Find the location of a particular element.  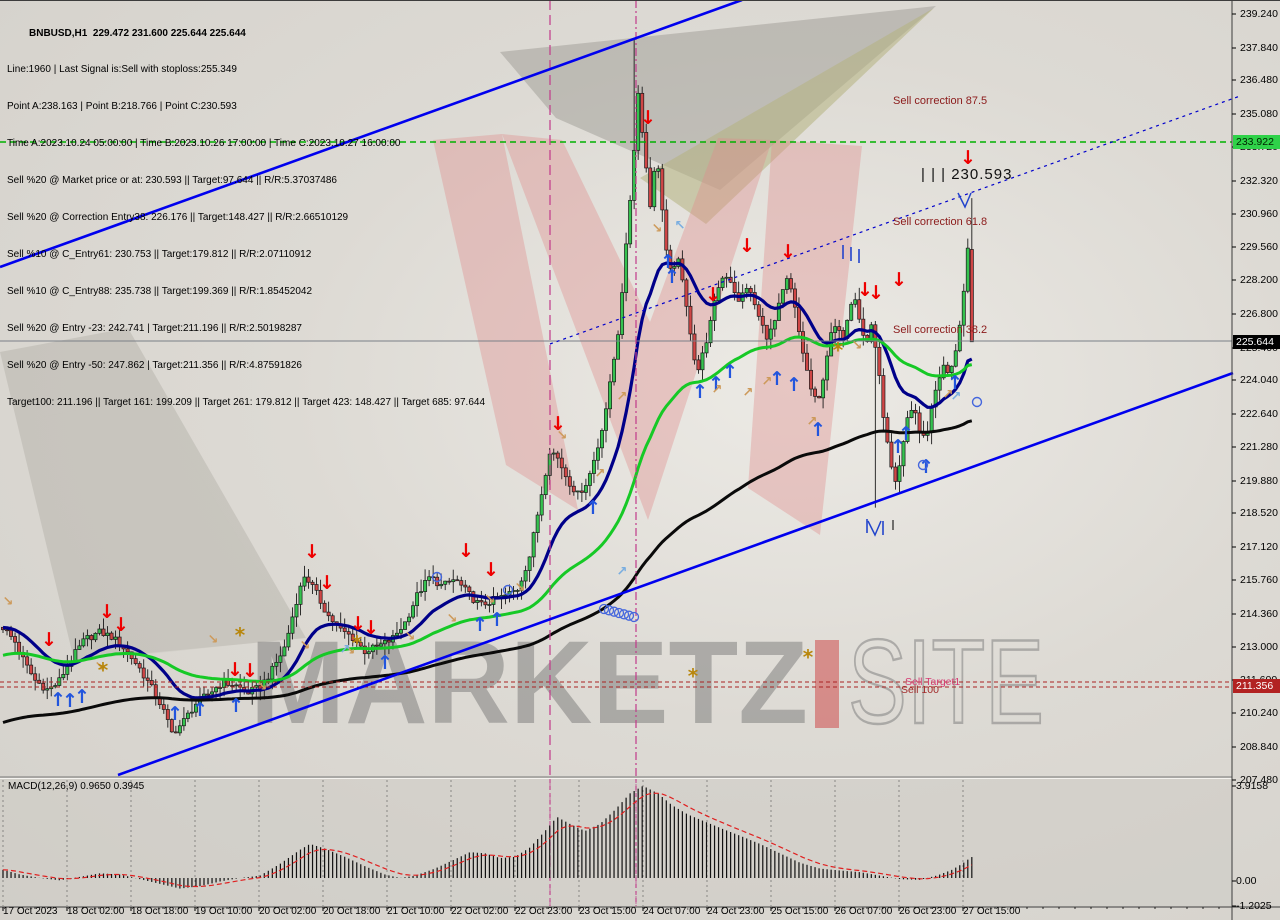

trendline-correction-dotted is located at coordinates (895, 220).